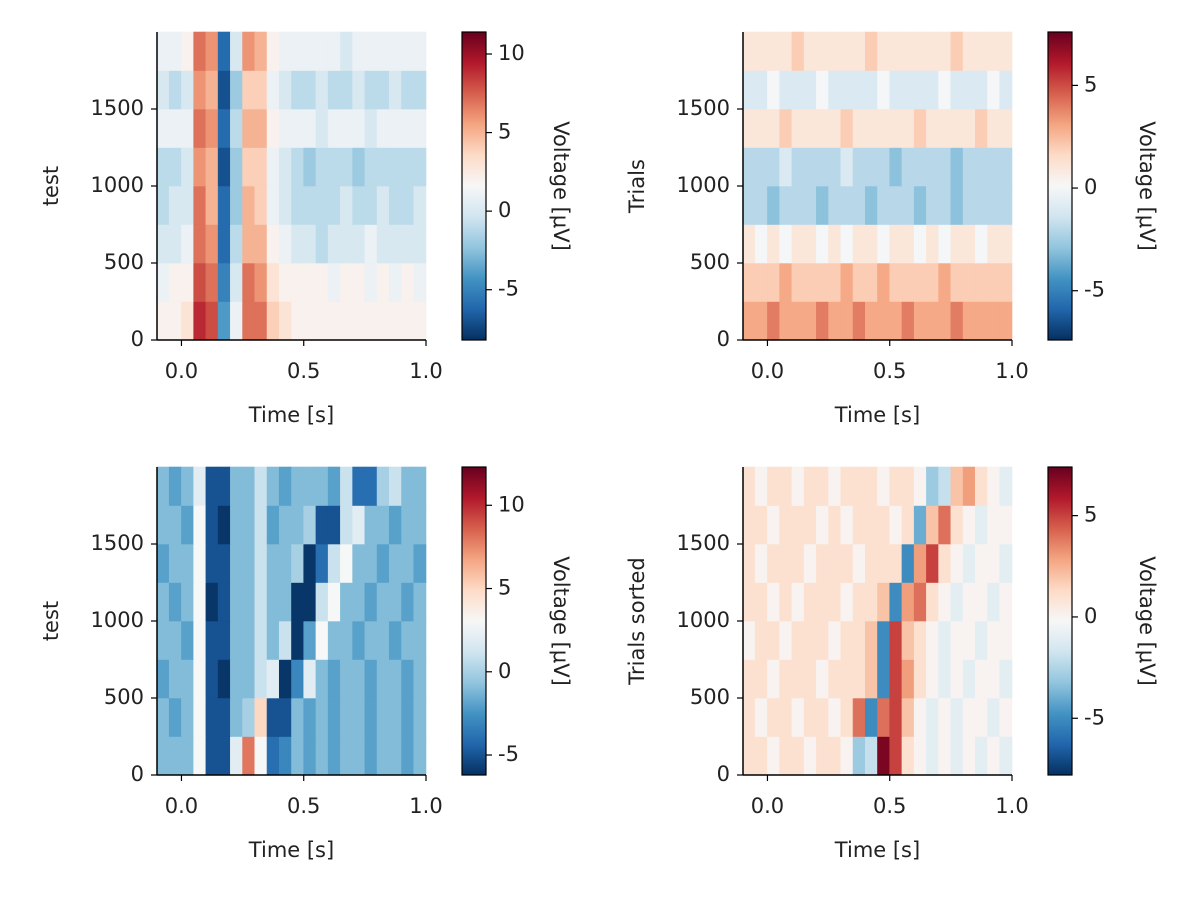 Image resolution: width=1200 pixels, height=900 pixels. I want to click on colorbar-tick-label: -5, so click(1094, 290).